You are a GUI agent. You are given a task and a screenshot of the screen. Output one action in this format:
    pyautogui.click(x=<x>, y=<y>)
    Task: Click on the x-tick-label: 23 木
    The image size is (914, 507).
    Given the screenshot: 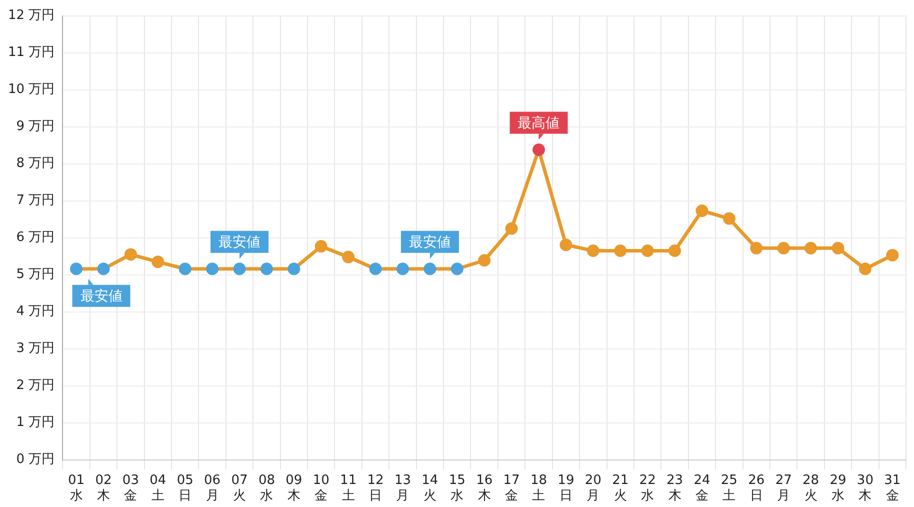 What is the action you would take?
    pyautogui.click(x=675, y=488)
    